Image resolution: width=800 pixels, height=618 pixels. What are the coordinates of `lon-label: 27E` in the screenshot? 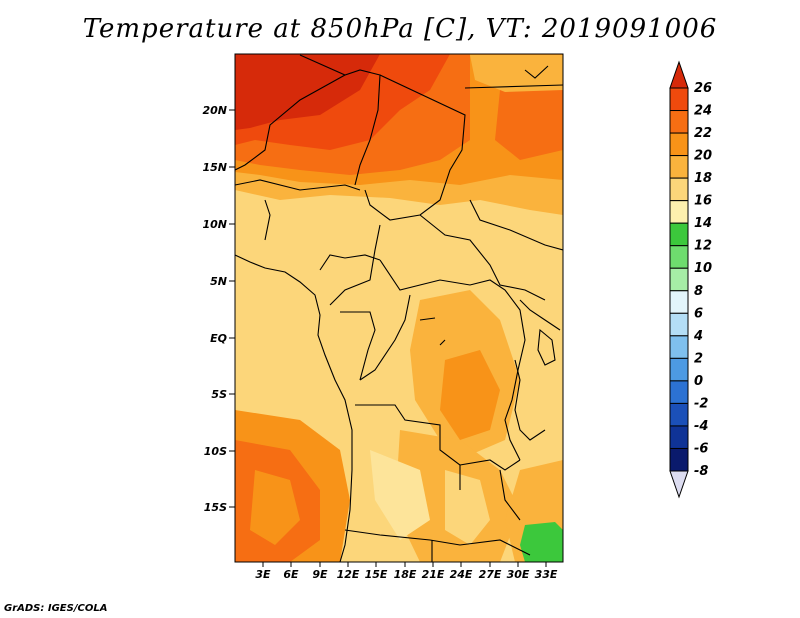 It's located at (490, 574).